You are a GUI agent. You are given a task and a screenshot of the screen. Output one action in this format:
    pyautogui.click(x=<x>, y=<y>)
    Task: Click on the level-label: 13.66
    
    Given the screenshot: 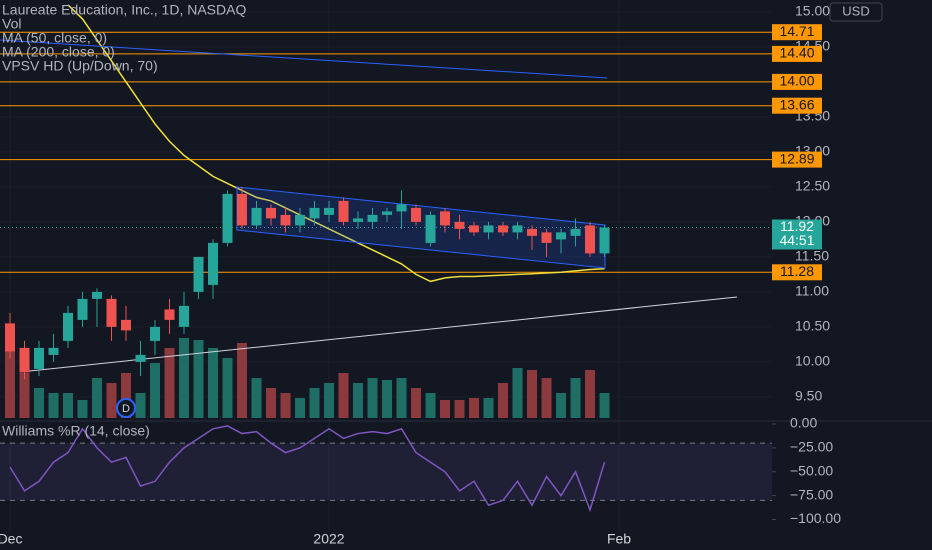 What is the action you would take?
    pyautogui.click(x=796, y=104)
    